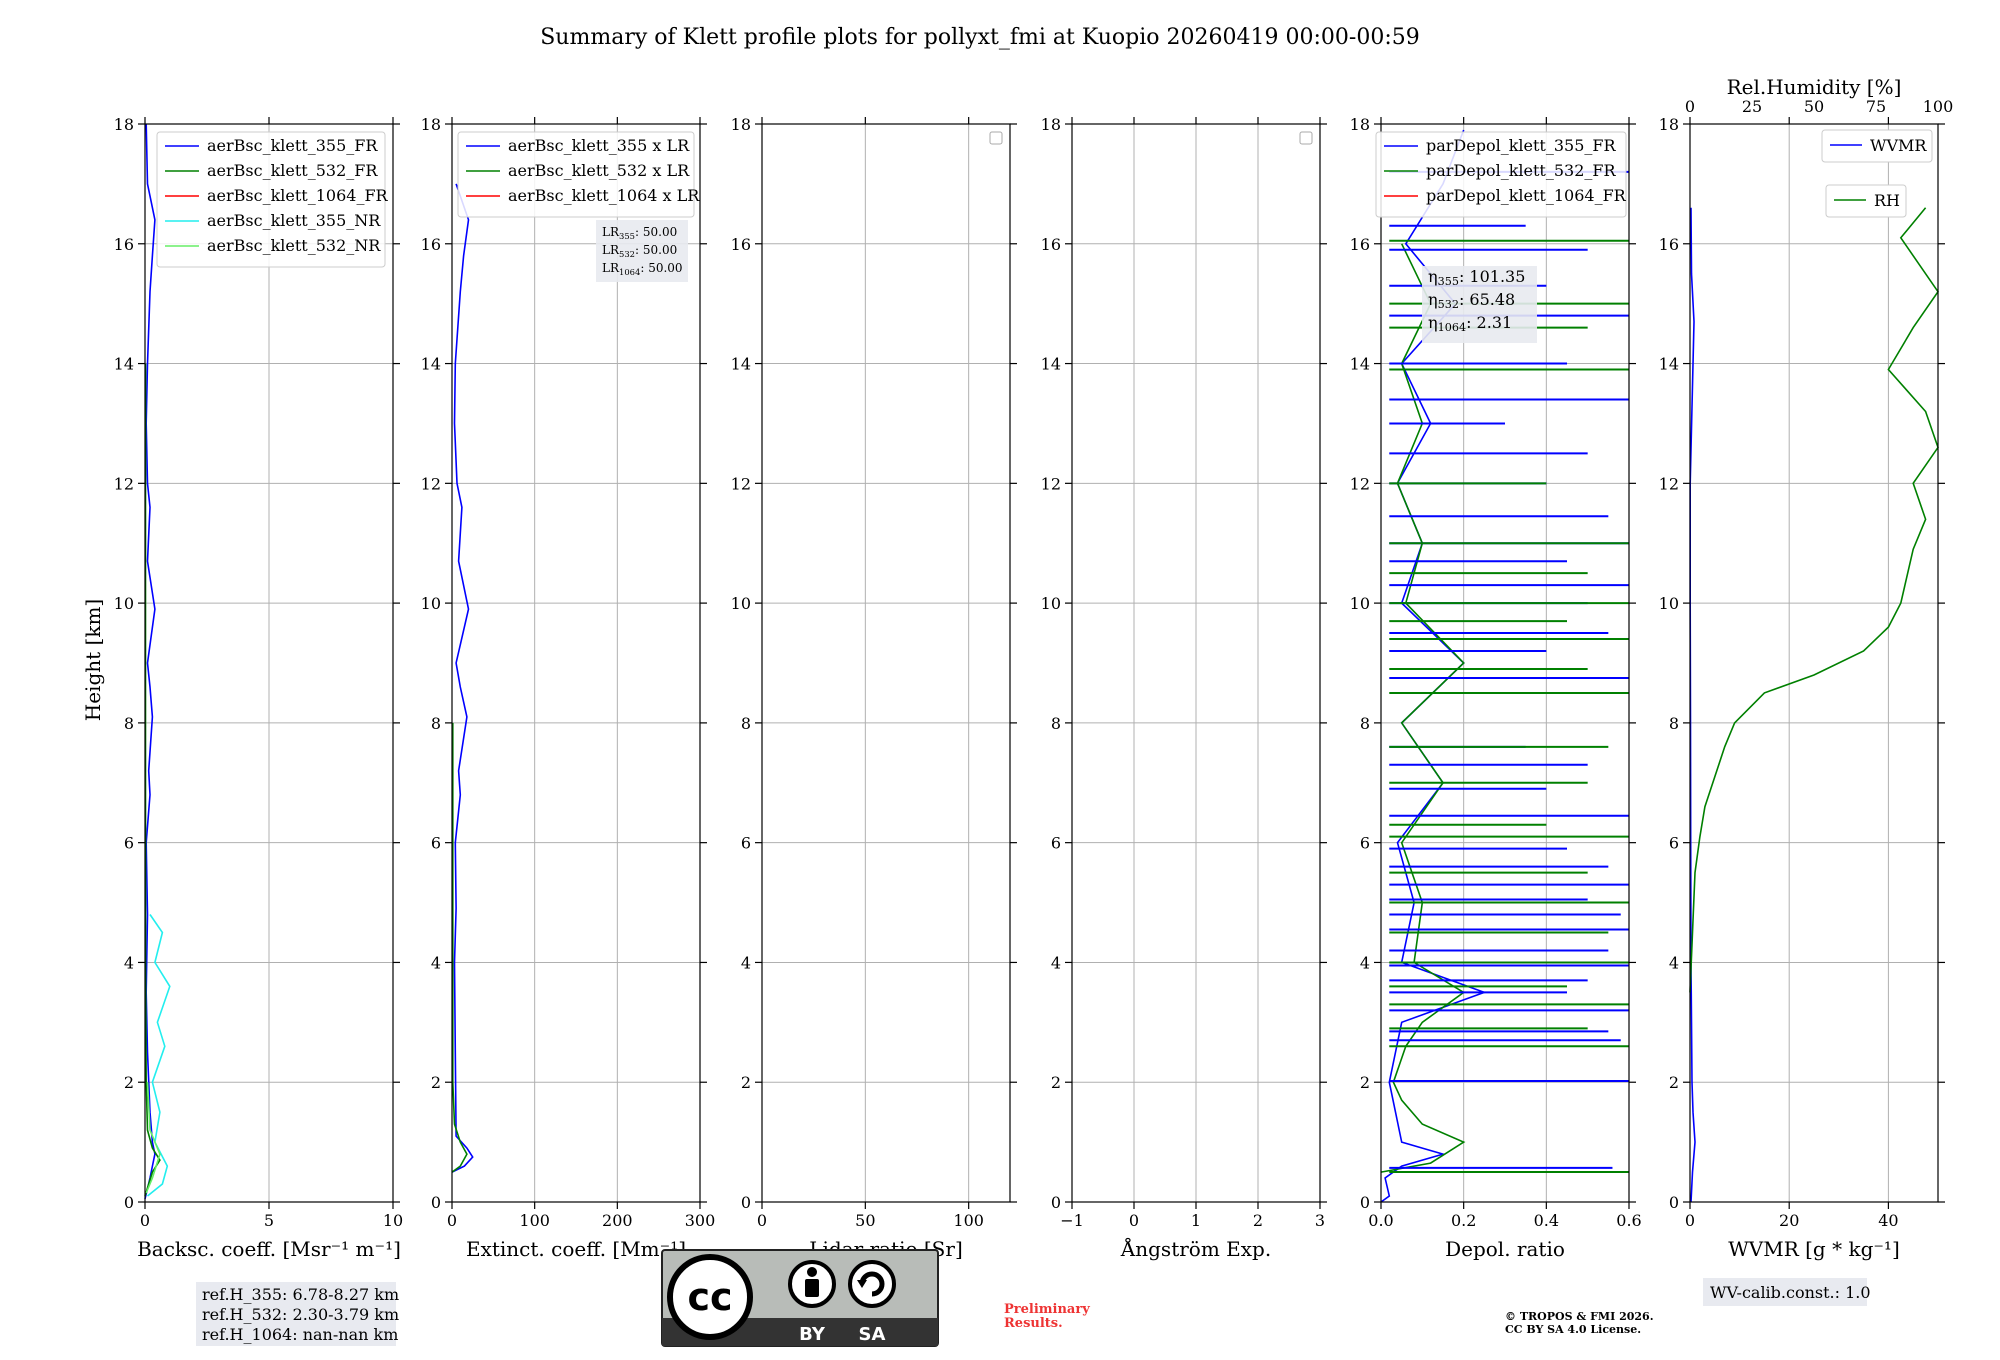 Image resolution: width=2000 pixels, height=1360 pixels. I want to click on x-tick-label: 3, so click(1320, 1220).